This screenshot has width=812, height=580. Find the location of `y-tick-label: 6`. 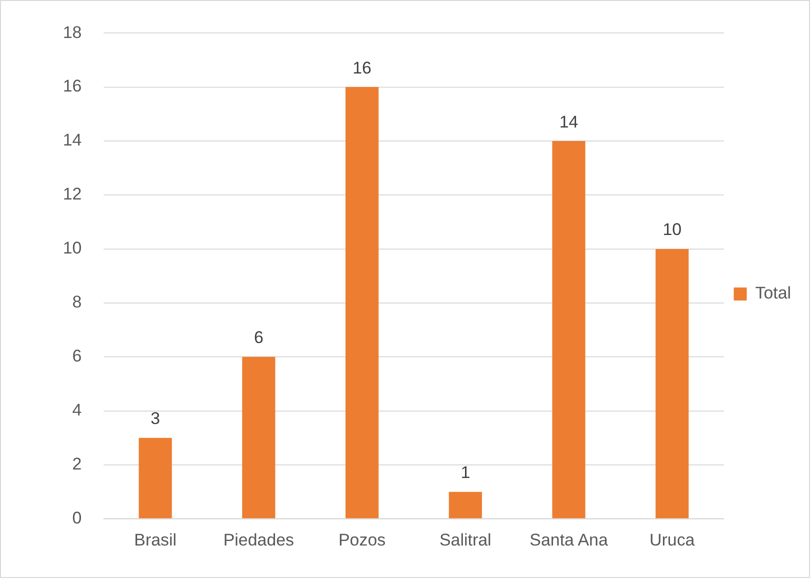

y-tick-label: 6 is located at coordinates (77, 356).